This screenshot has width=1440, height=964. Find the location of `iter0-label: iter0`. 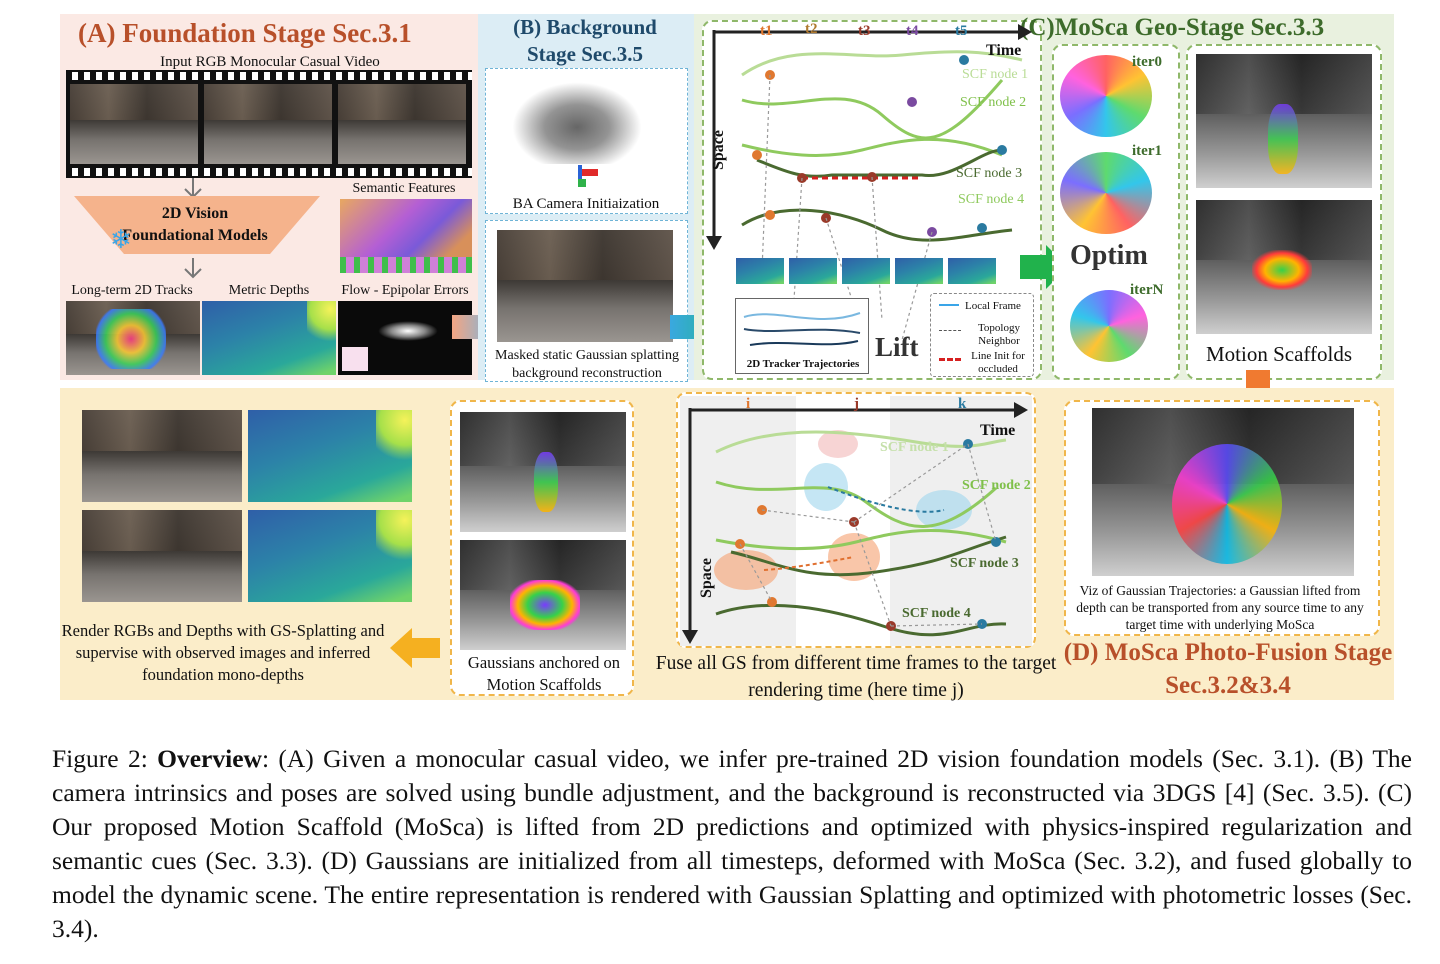

iter0-label: iter0 is located at coordinates (1147, 62).